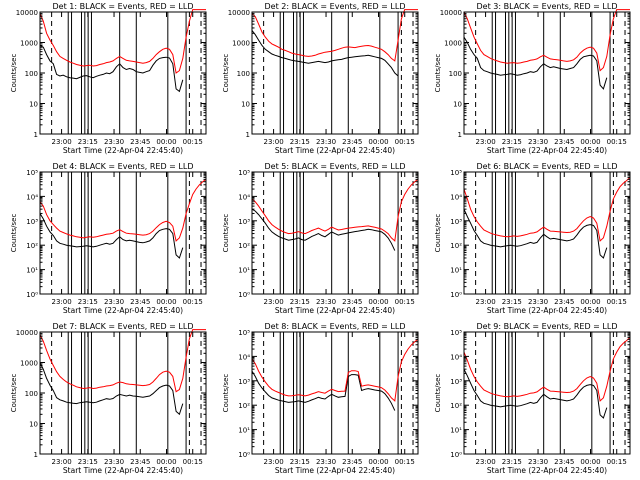  What do you see at coordinates (547, 6) in the screenshot?
I see `chart-title: Det 3: BLACK = Events, RED = LLD` at bounding box center [547, 6].